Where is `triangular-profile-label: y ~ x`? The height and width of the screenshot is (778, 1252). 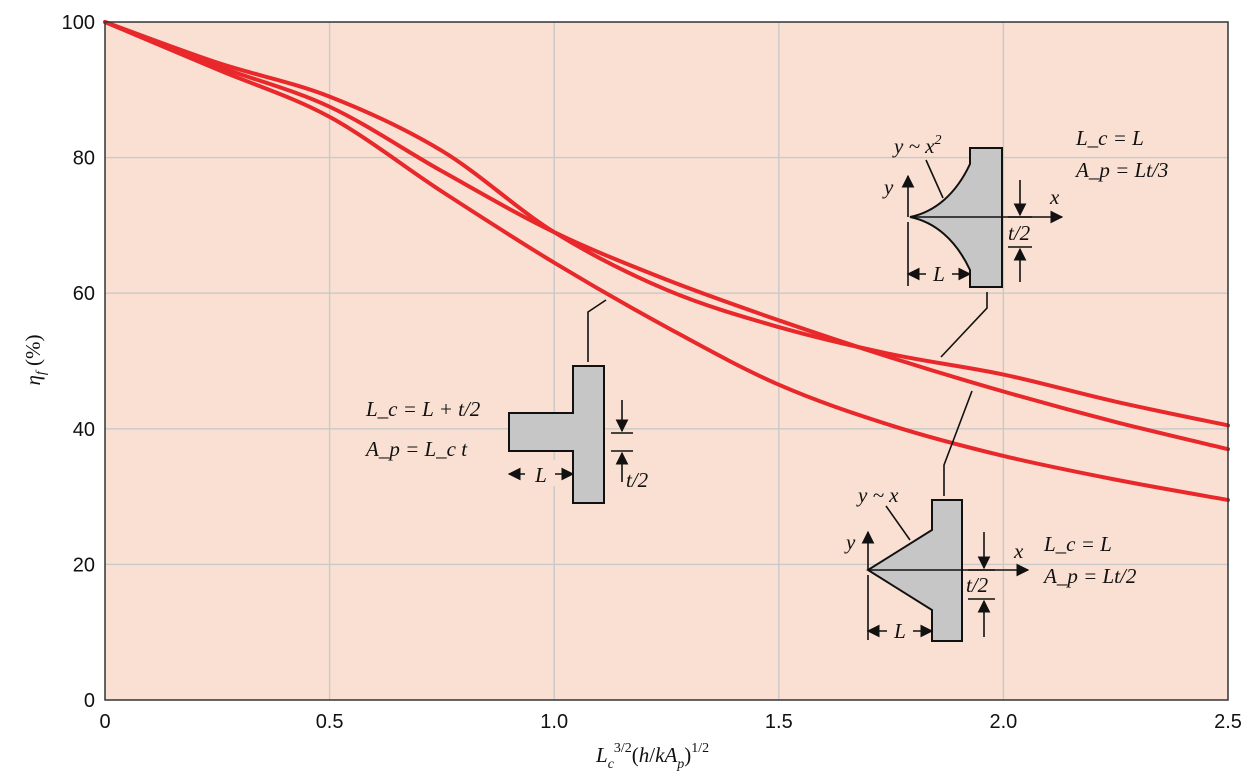
triangular-profile-label: y ~ x is located at coordinates (877, 495).